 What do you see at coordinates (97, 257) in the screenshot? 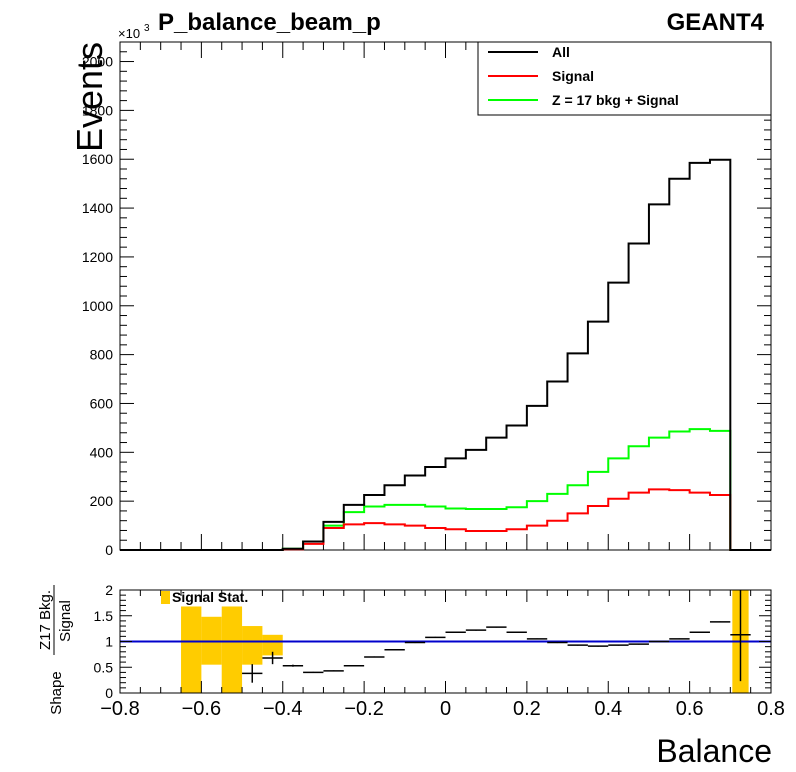
I see `y-tick-label: 1200` at bounding box center [97, 257].